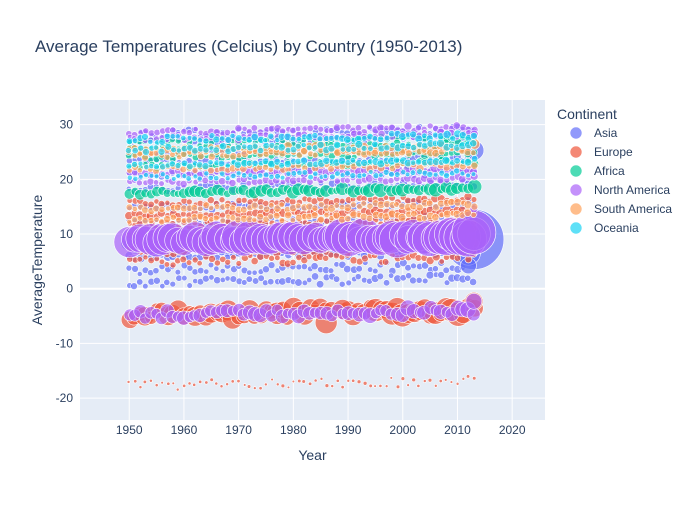 This screenshot has width=700, height=505. Describe the element at coordinates (601, 152) in the screenshot. I see `legend-item: Europe` at that location.